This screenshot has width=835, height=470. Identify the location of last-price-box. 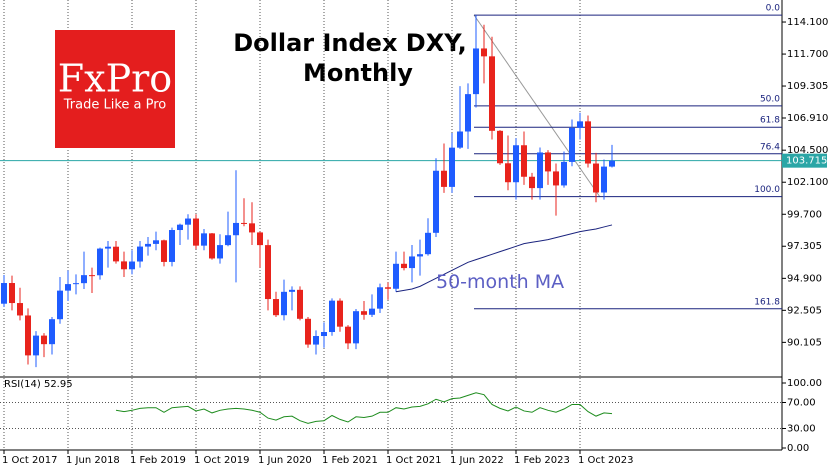
(804, 160).